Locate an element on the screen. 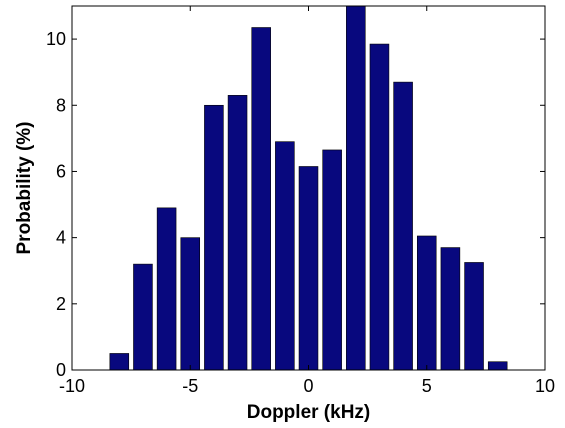 The height and width of the screenshot is (428, 565). y-tick-label: 8 is located at coordinates (61, 105).